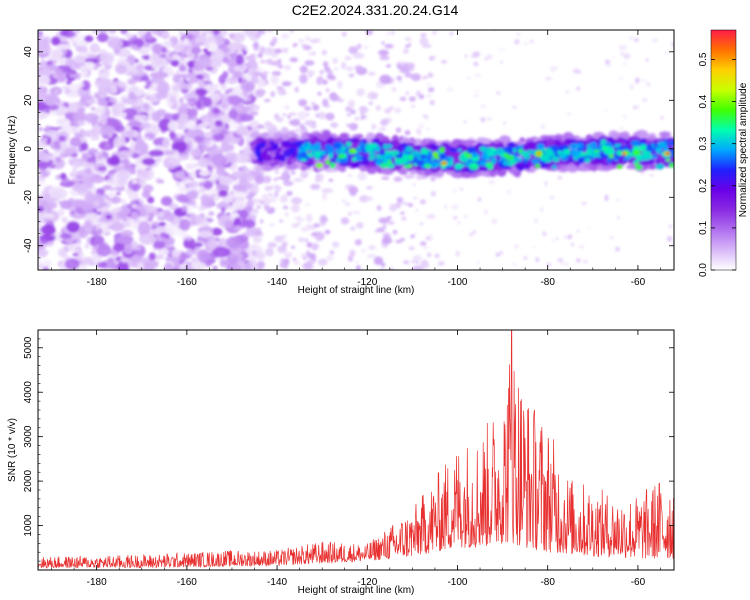 The image size is (750, 600). I want to click on colorbar-tick-label: 0.5, so click(703, 59).